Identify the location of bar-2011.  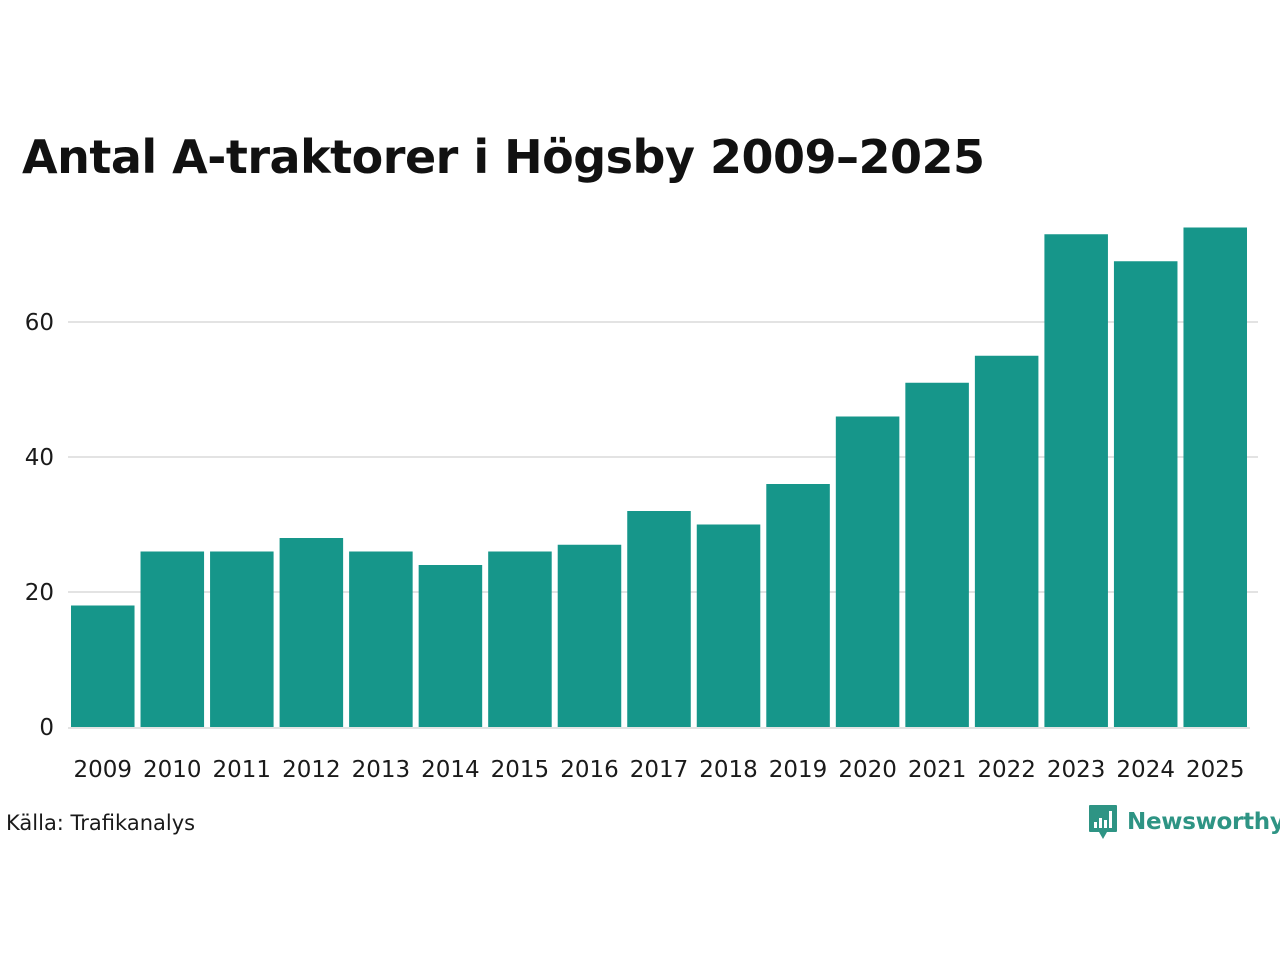
(242, 639).